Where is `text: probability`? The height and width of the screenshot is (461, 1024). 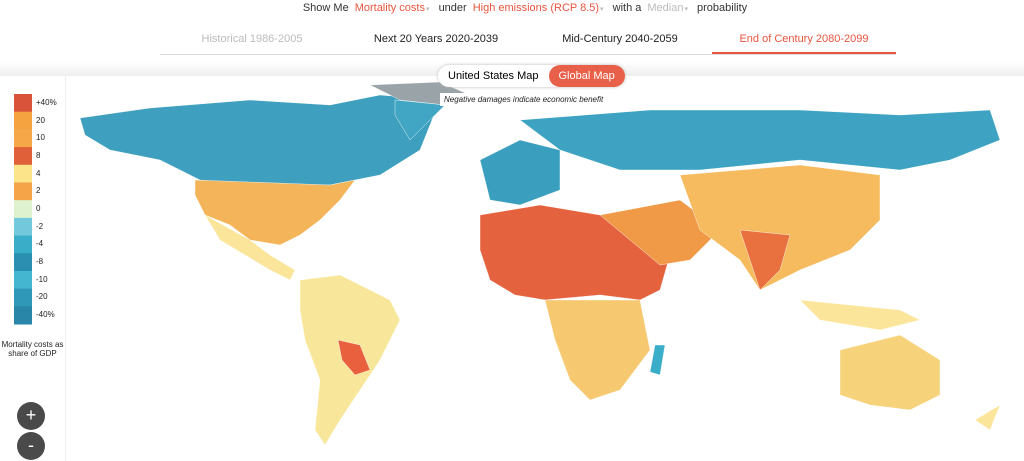 text: probability is located at coordinates (722, 8).